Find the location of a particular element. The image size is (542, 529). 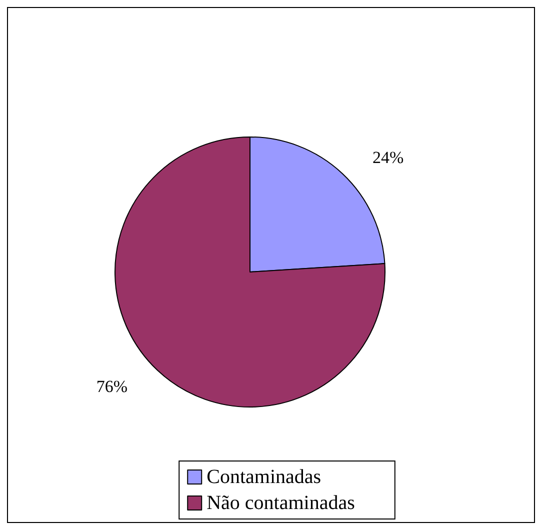

data-label: 24% is located at coordinates (388, 158).